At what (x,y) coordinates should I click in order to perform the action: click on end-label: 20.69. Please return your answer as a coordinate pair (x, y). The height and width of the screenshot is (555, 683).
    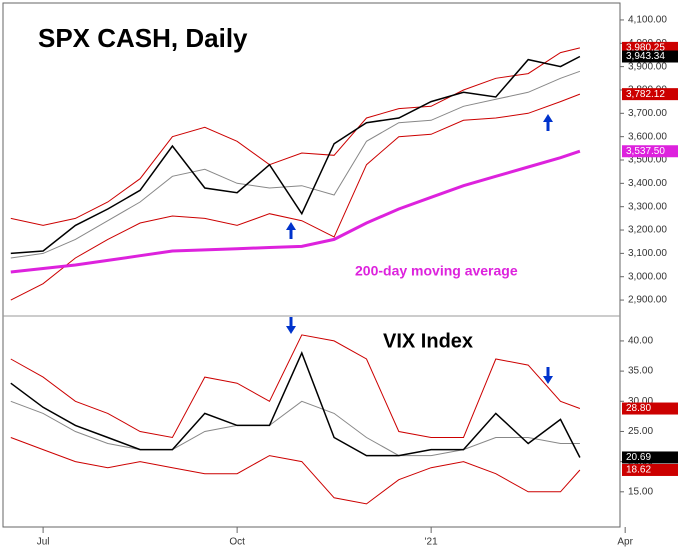
    Looking at the image, I should click on (638, 457).